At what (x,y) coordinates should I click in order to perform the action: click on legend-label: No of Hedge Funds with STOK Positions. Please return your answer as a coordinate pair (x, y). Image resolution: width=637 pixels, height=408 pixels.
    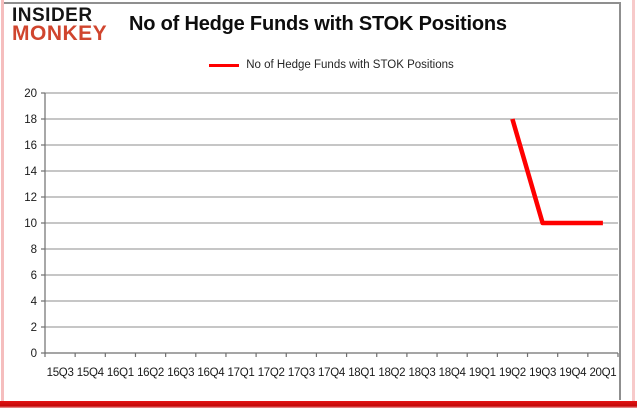
    Looking at the image, I should click on (350, 65).